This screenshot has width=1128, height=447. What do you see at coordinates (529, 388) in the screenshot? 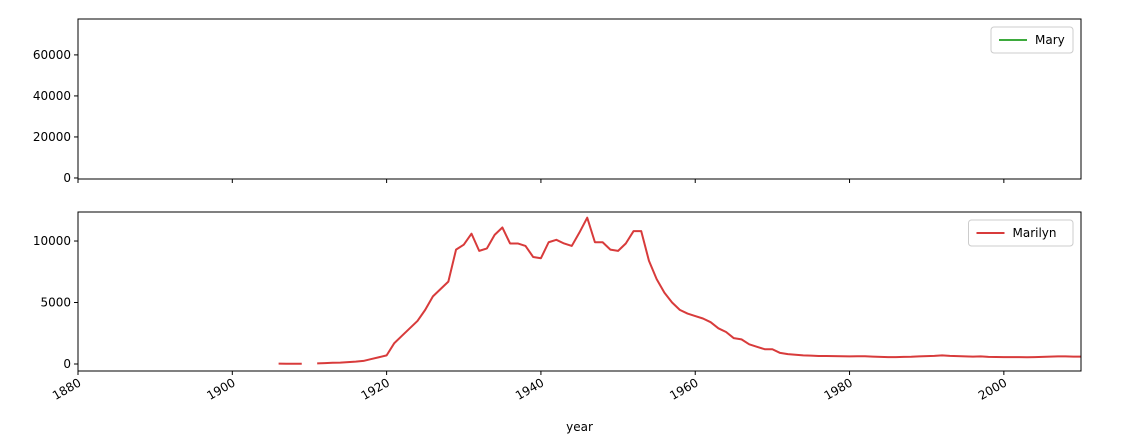
I see `x-tick-label: 1940` at bounding box center [529, 388].